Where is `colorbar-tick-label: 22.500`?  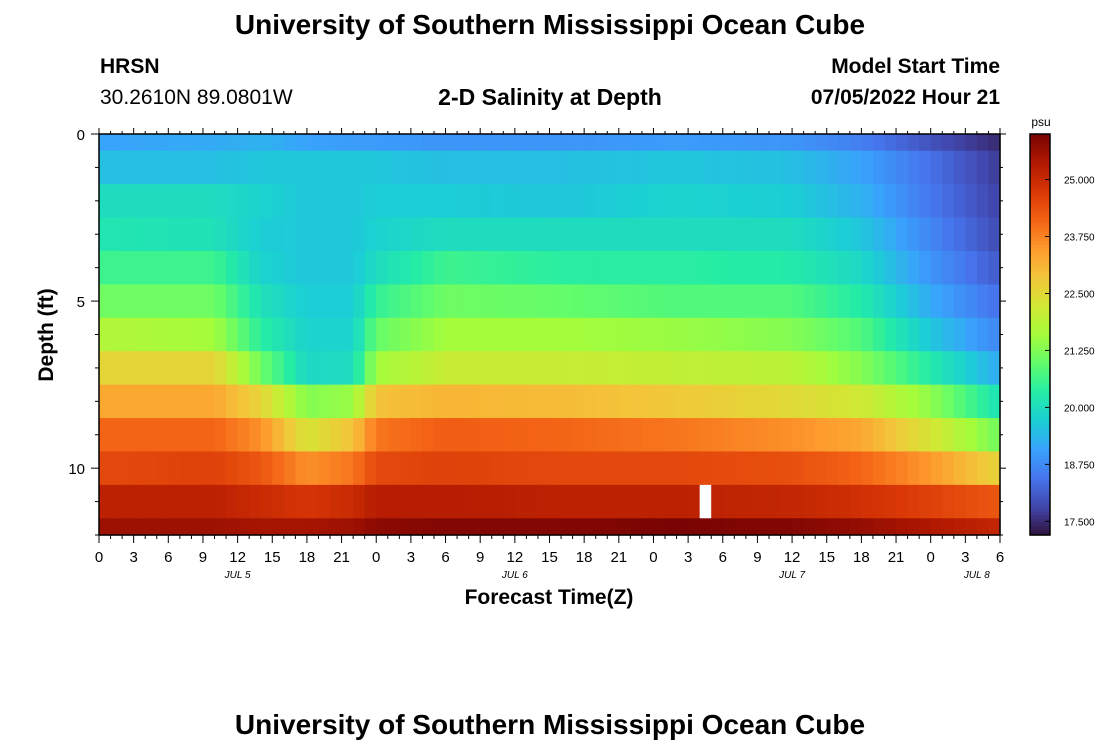 colorbar-tick-label: 22.500 is located at coordinates (1079, 294).